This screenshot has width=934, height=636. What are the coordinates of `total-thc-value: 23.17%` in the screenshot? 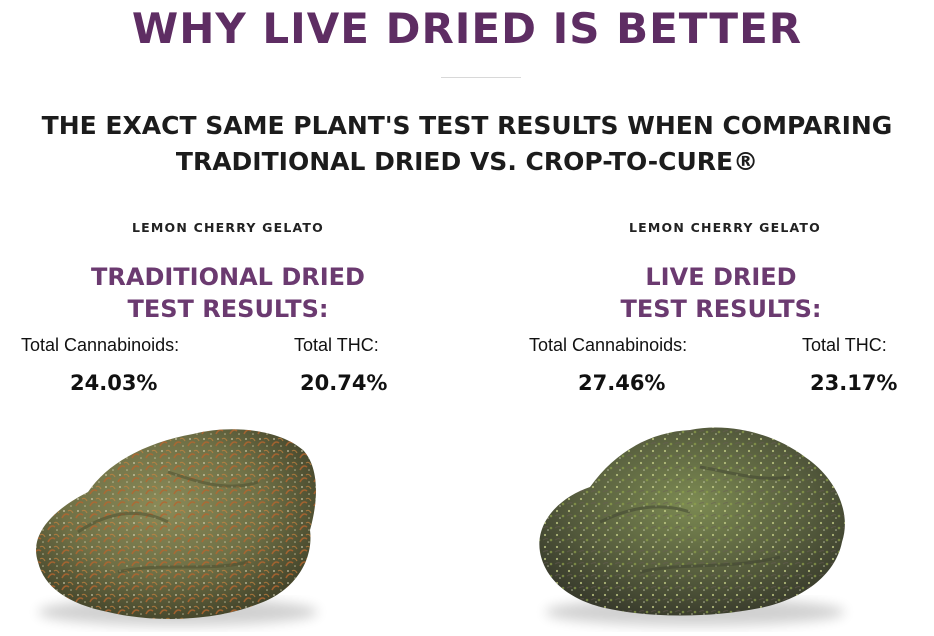 It's located at (854, 383).